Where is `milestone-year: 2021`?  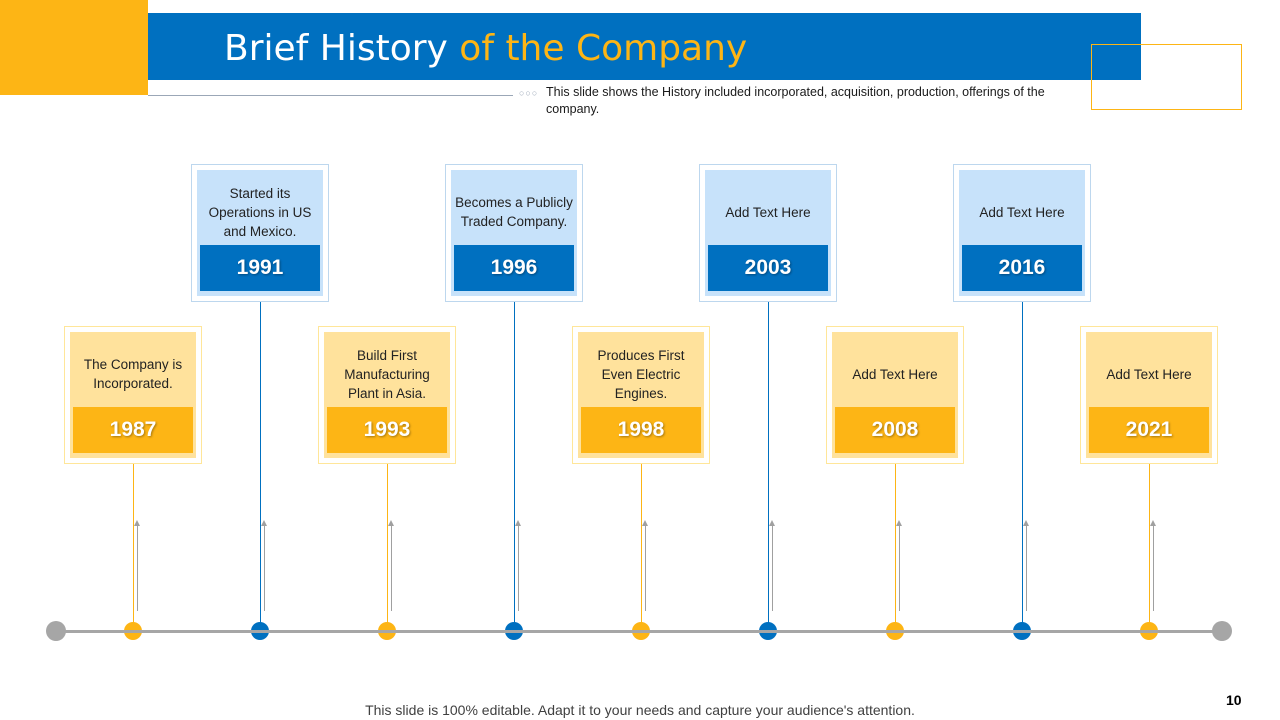
milestone-year: 2021 is located at coordinates (1149, 430).